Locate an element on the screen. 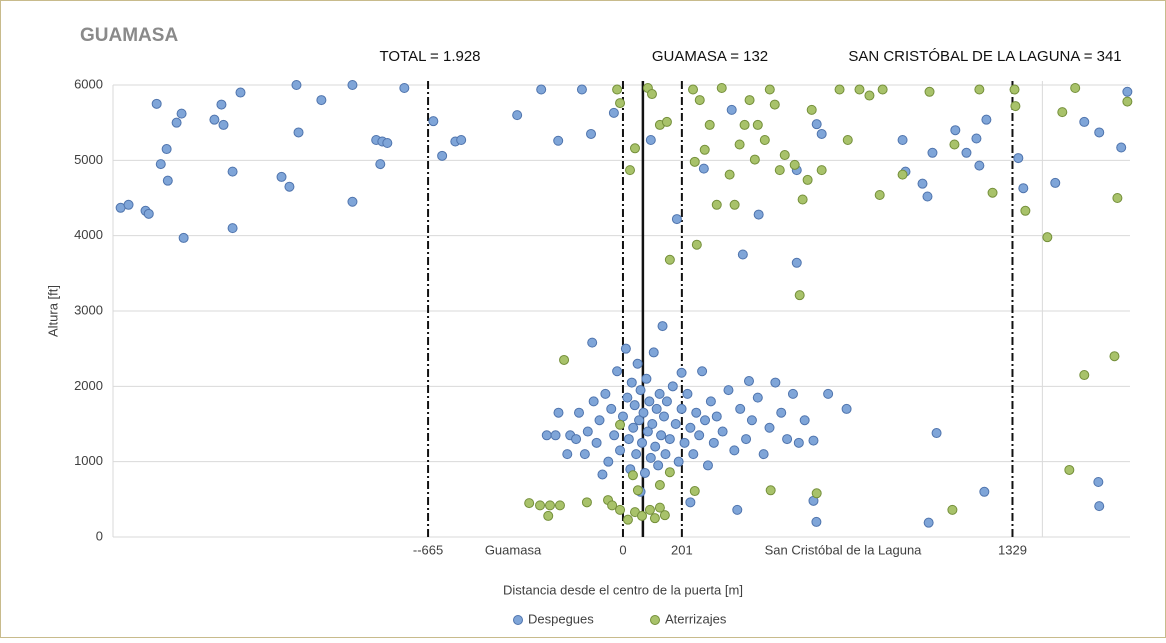  annotation: SAN CRISTÓBAL DE LA LAGUNA = 341 is located at coordinates (984, 56).